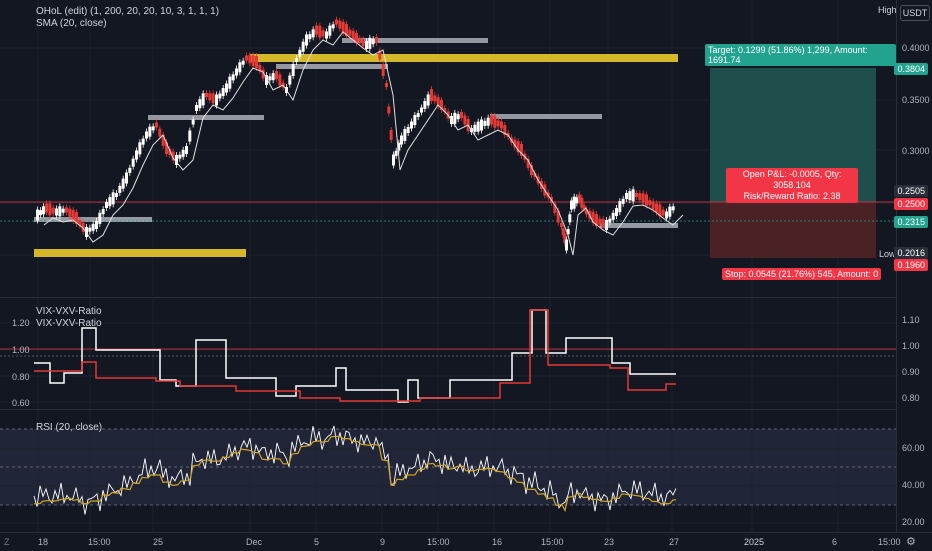  Describe the element at coordinates (911, 542) in the screenshot. I see `settings-gear-icon: ⚙` at that location.